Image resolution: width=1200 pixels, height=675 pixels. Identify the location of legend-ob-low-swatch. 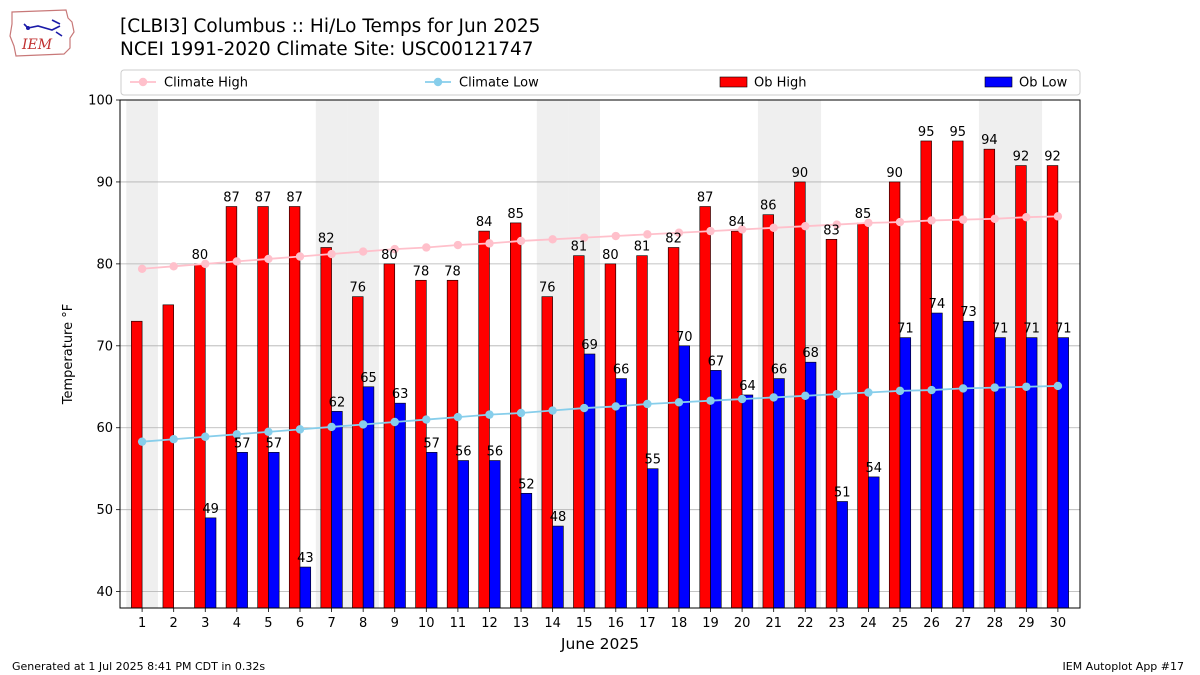
(998, 82).